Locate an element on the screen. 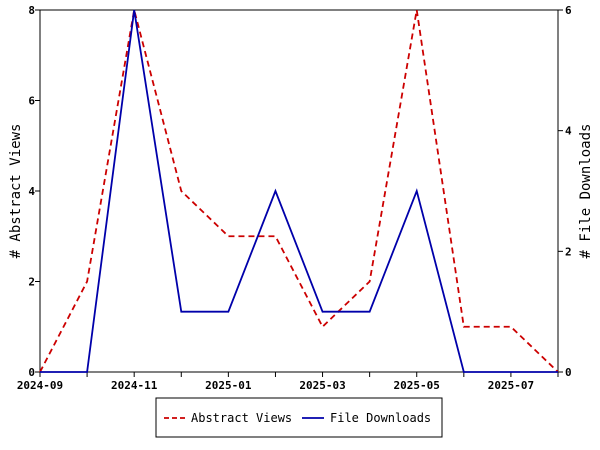  right-y-tick-label: 4 is located at coordinates (568, 131).